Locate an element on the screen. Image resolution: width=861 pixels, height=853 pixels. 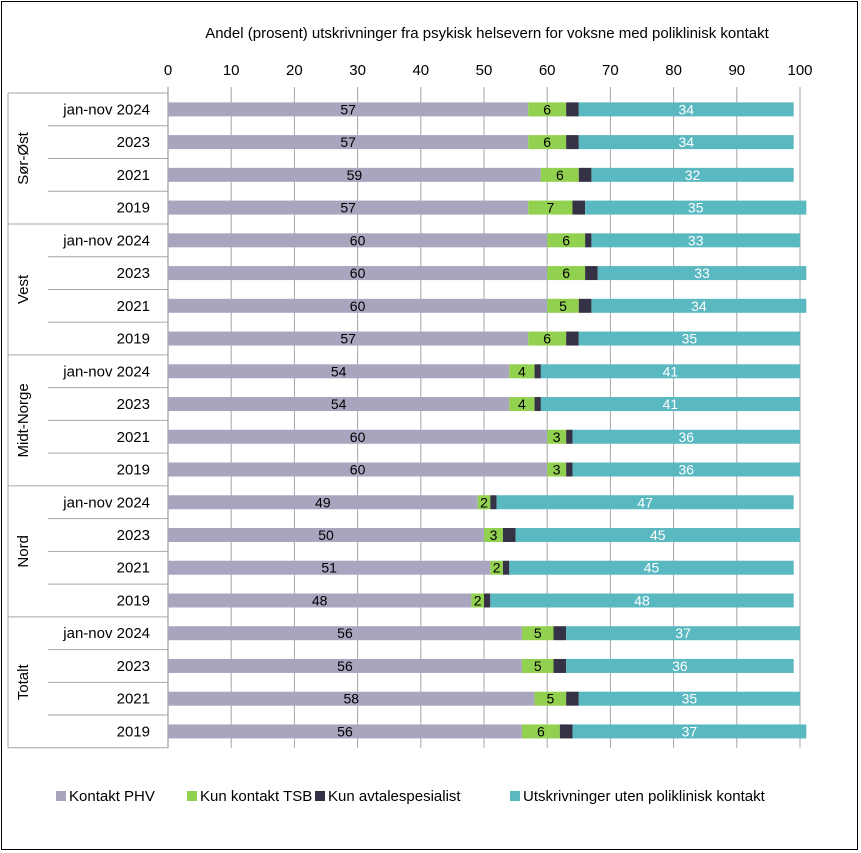
x-tick-label: 40 is located at coordinates (420, 70).